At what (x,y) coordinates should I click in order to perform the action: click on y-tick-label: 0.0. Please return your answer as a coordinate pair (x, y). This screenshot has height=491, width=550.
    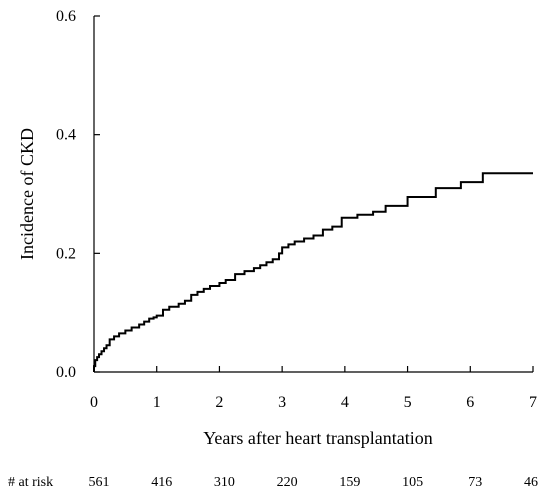
    Looking at the image, I should click on (66, 372).